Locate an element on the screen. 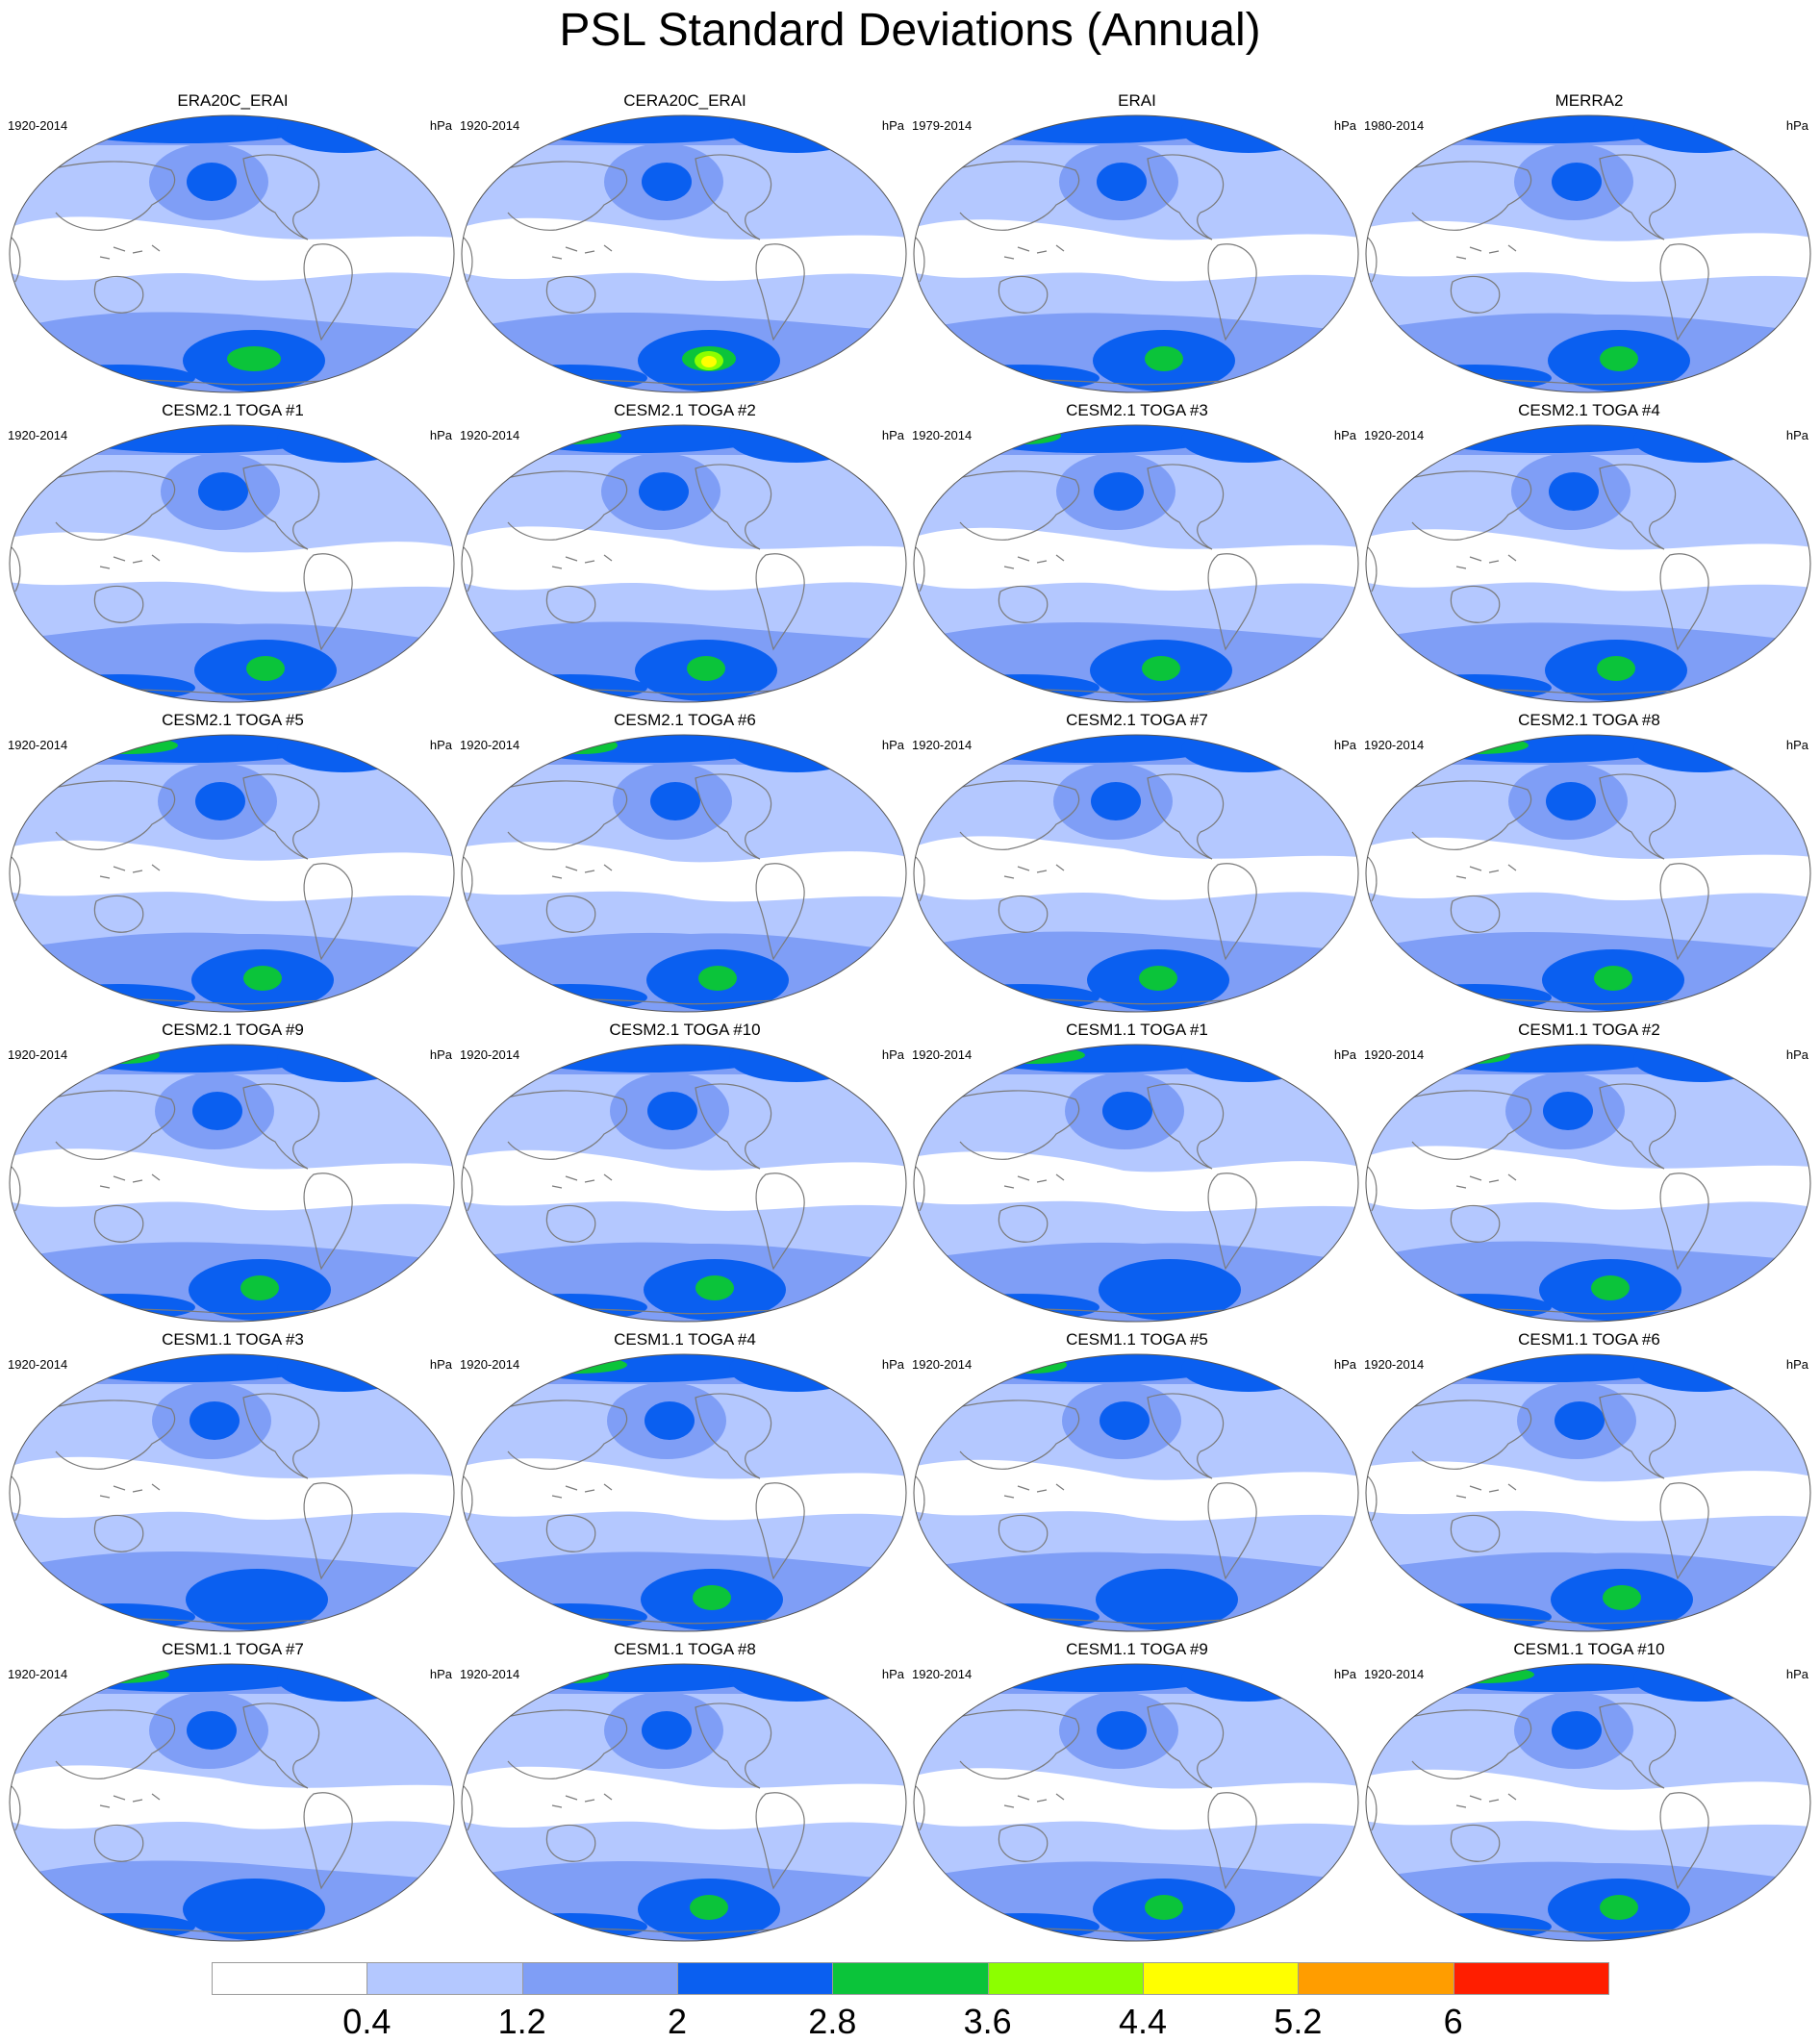 The image size is (1820, 2043). map-panel: CESM2.1 TOGA #4 1920-2014 hPa is located at coordinates (1589, 553).